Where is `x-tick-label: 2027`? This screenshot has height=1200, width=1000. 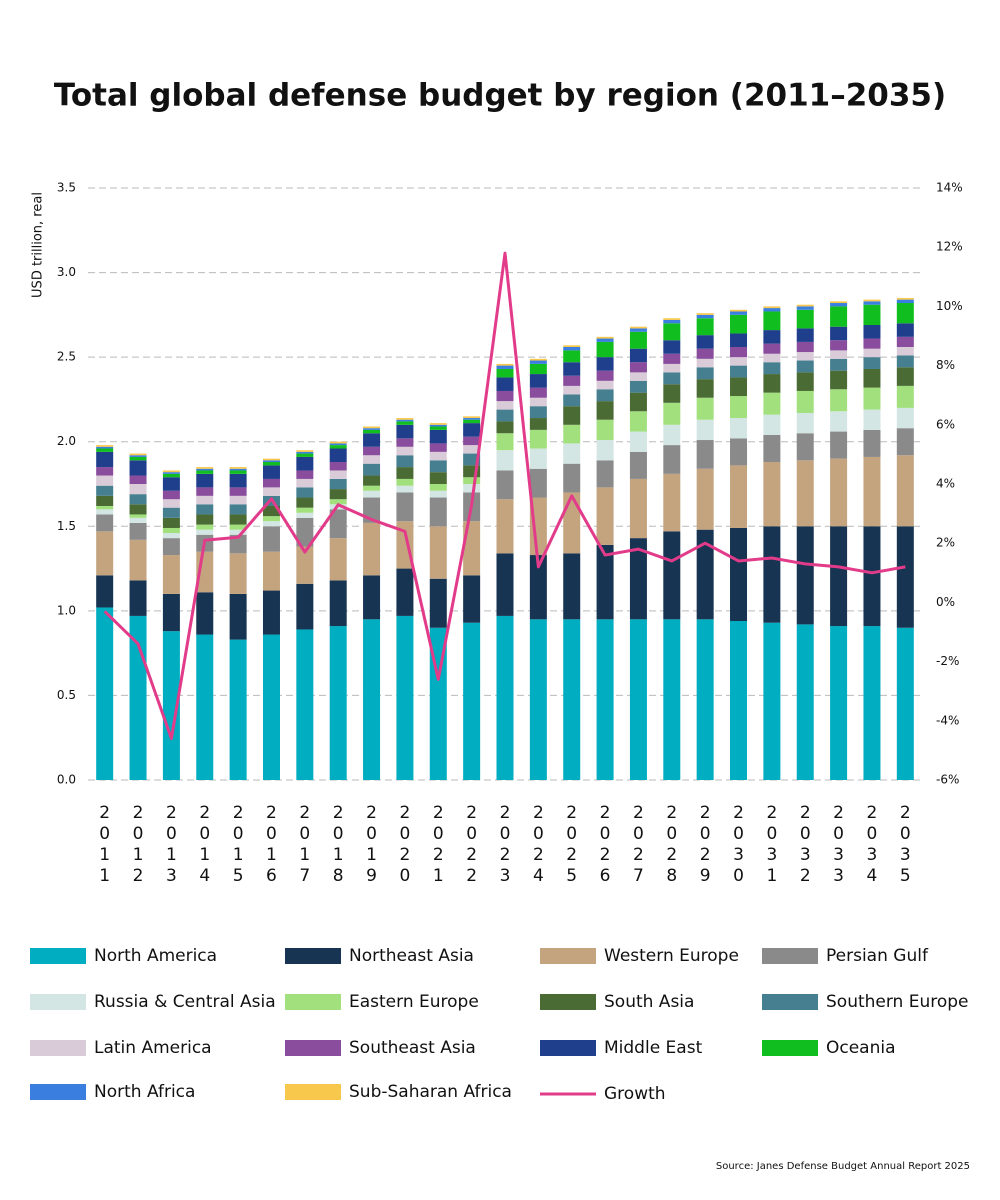 x-tick-label: 2027 is located at coordinates (638, 845).